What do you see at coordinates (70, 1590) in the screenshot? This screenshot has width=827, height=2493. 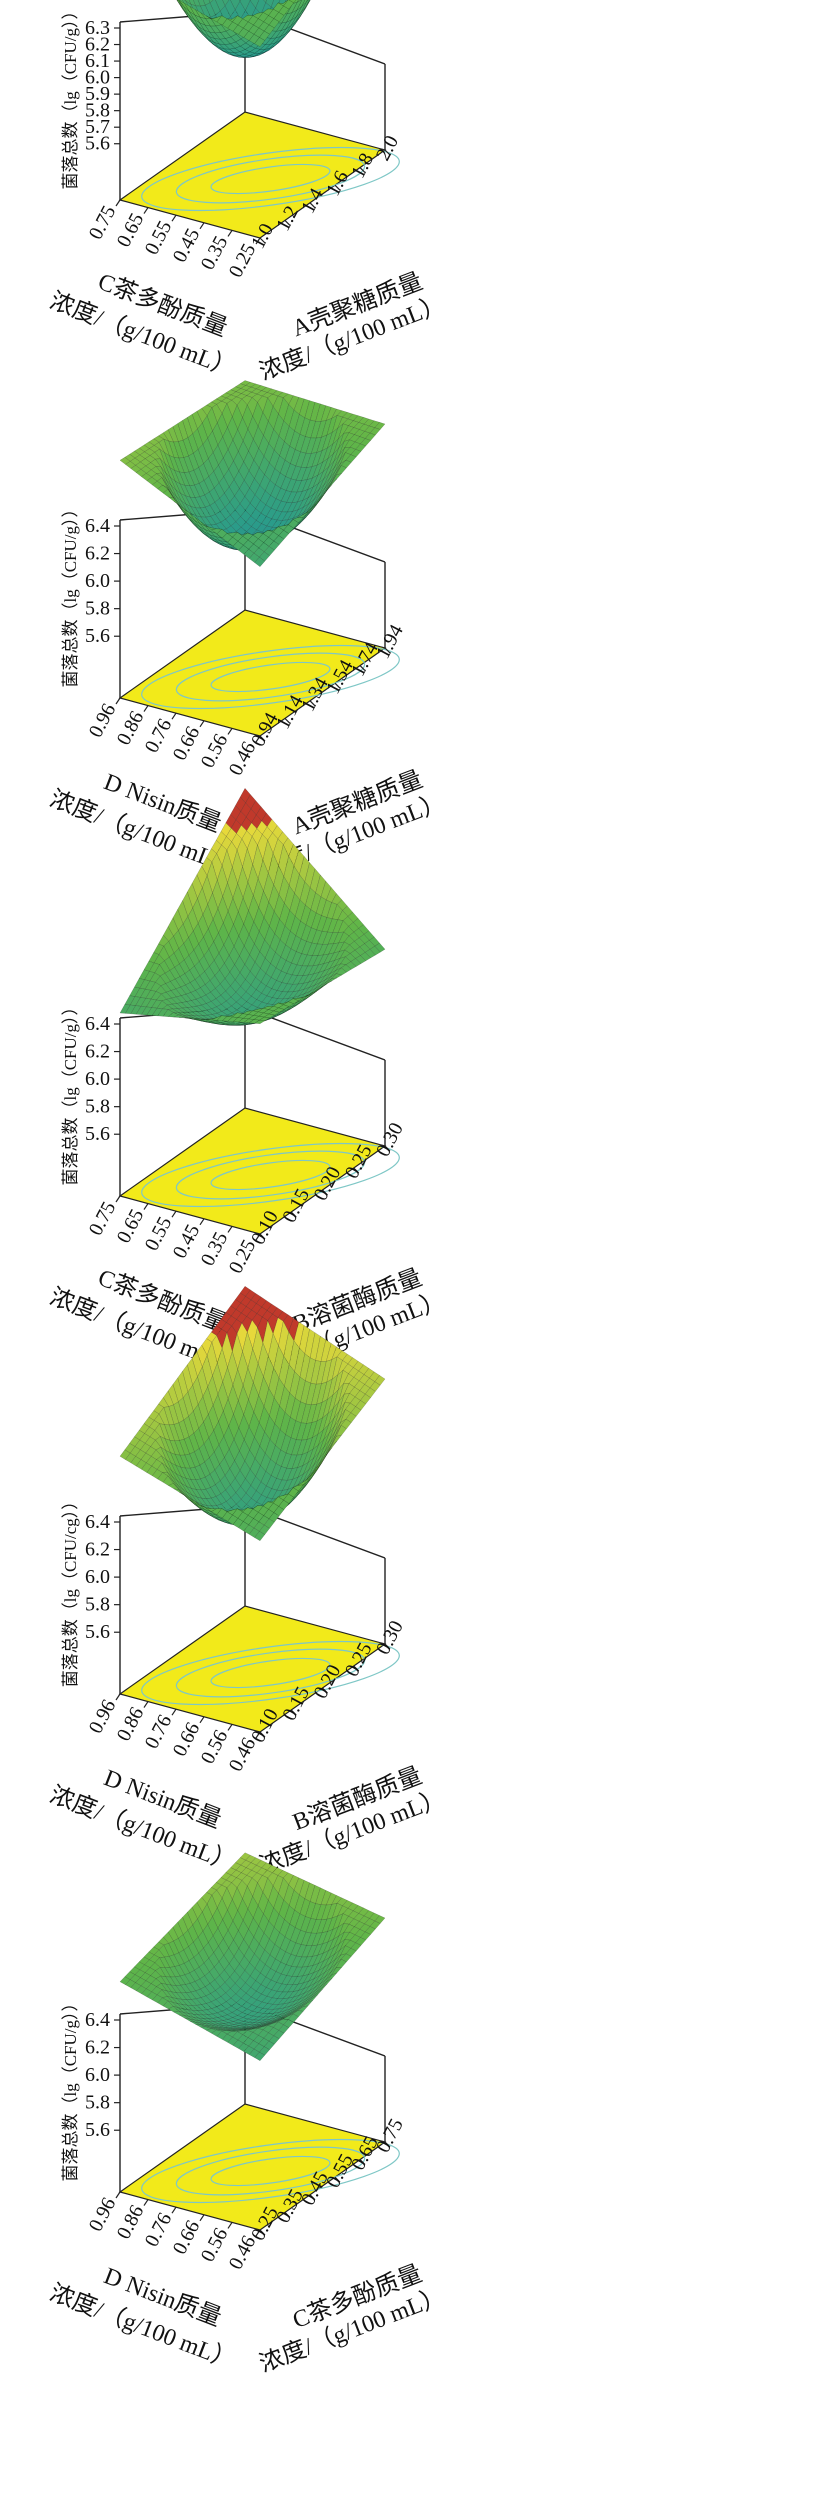 I see `z-axis-label: 菌落总数（lg（CFU/cg））` at bounding box center [70, 1590].